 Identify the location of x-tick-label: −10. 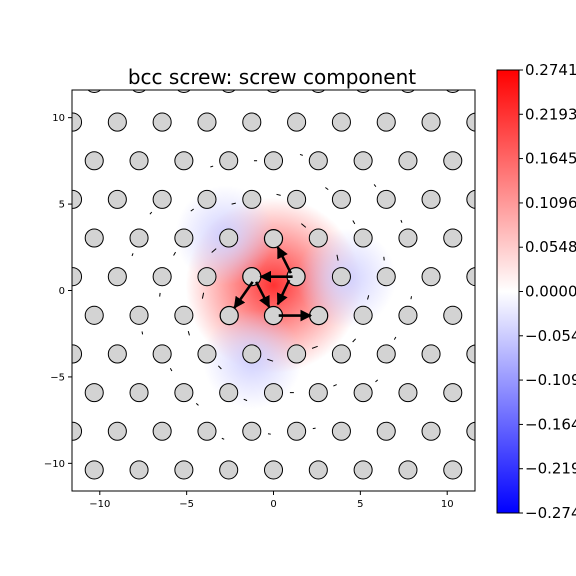
(99, 504).